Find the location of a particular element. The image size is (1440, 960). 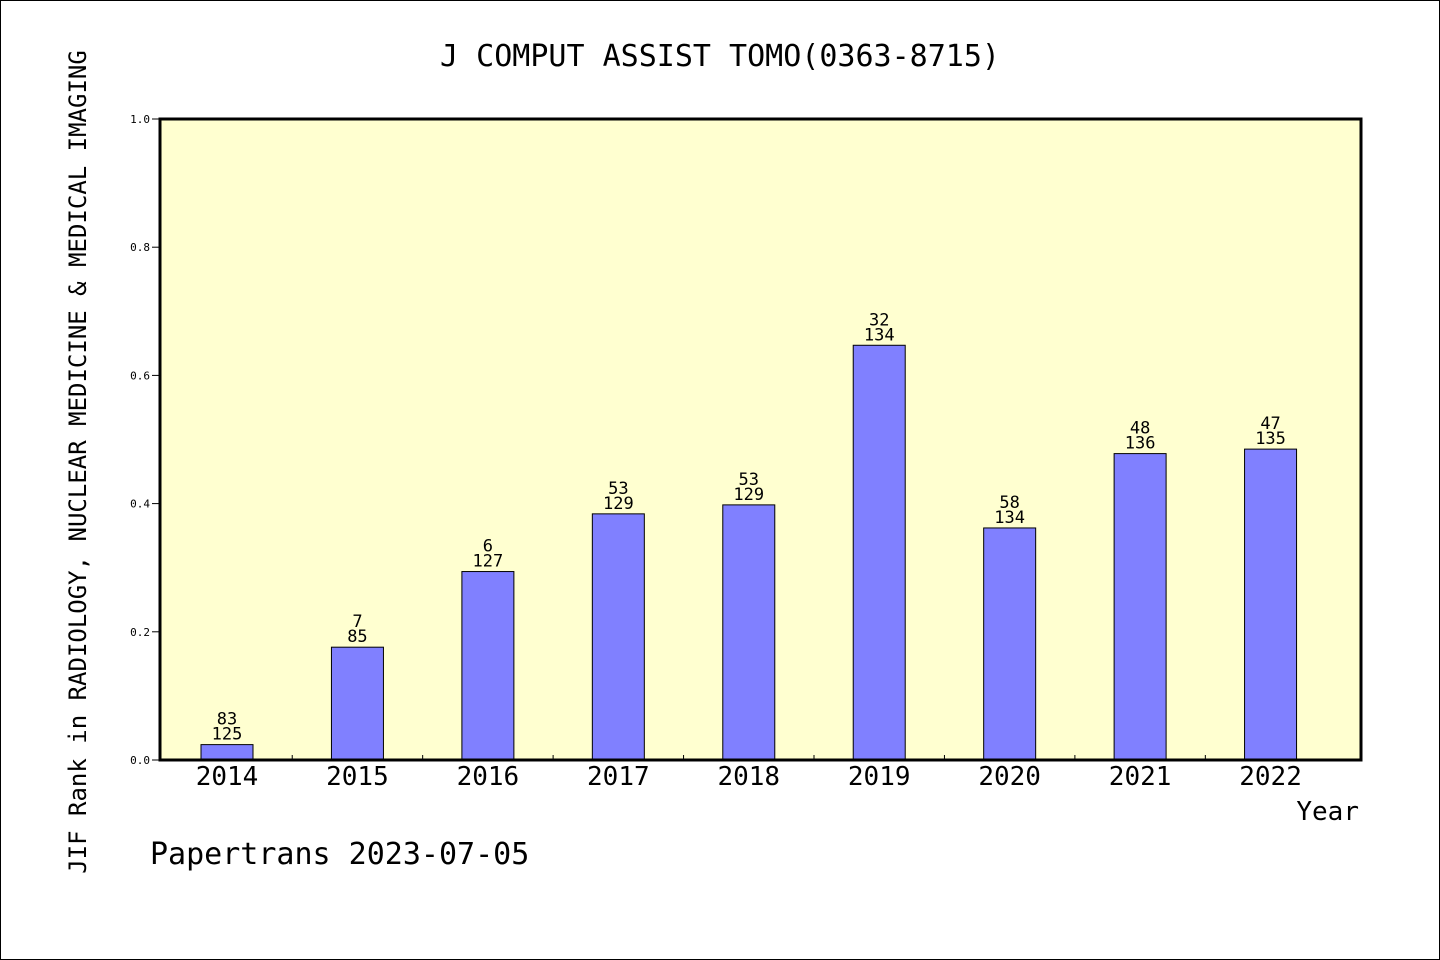

data-label-total-2017: 129 is located at coordinates (618, 504).